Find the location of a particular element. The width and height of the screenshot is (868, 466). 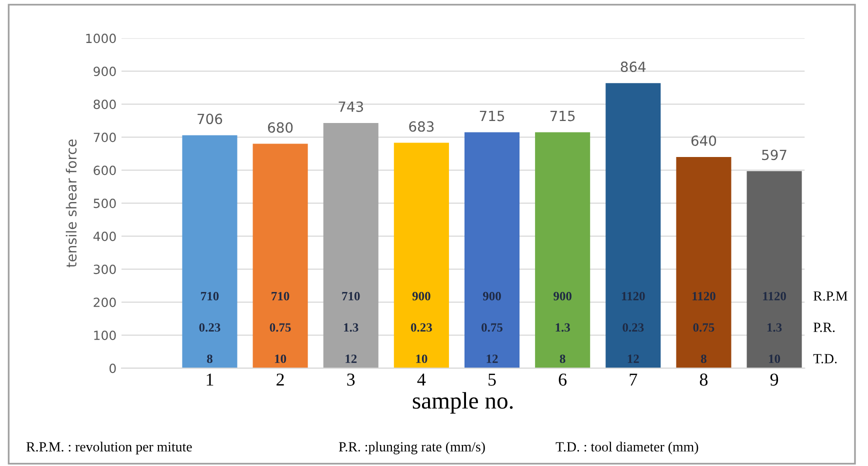

x-tick-label: 6 is located at coordinates (562, 380).